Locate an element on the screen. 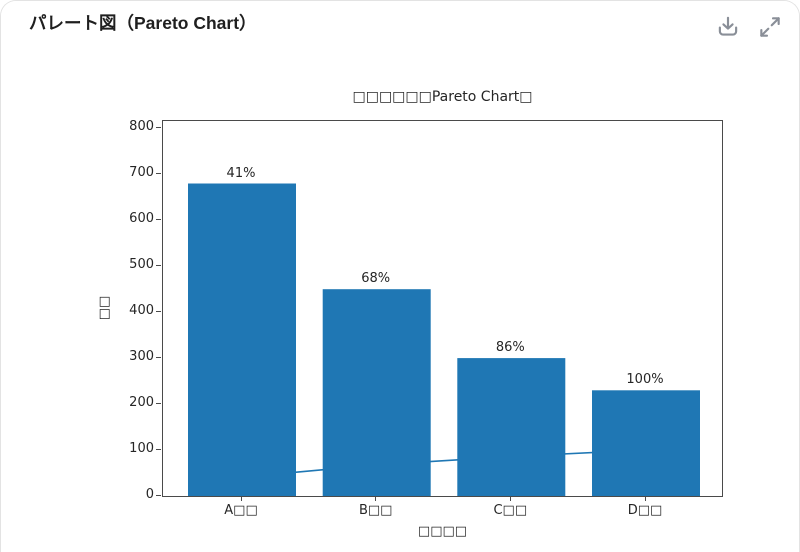  y-tick-label: 800 is located at coordinates (141, 127).